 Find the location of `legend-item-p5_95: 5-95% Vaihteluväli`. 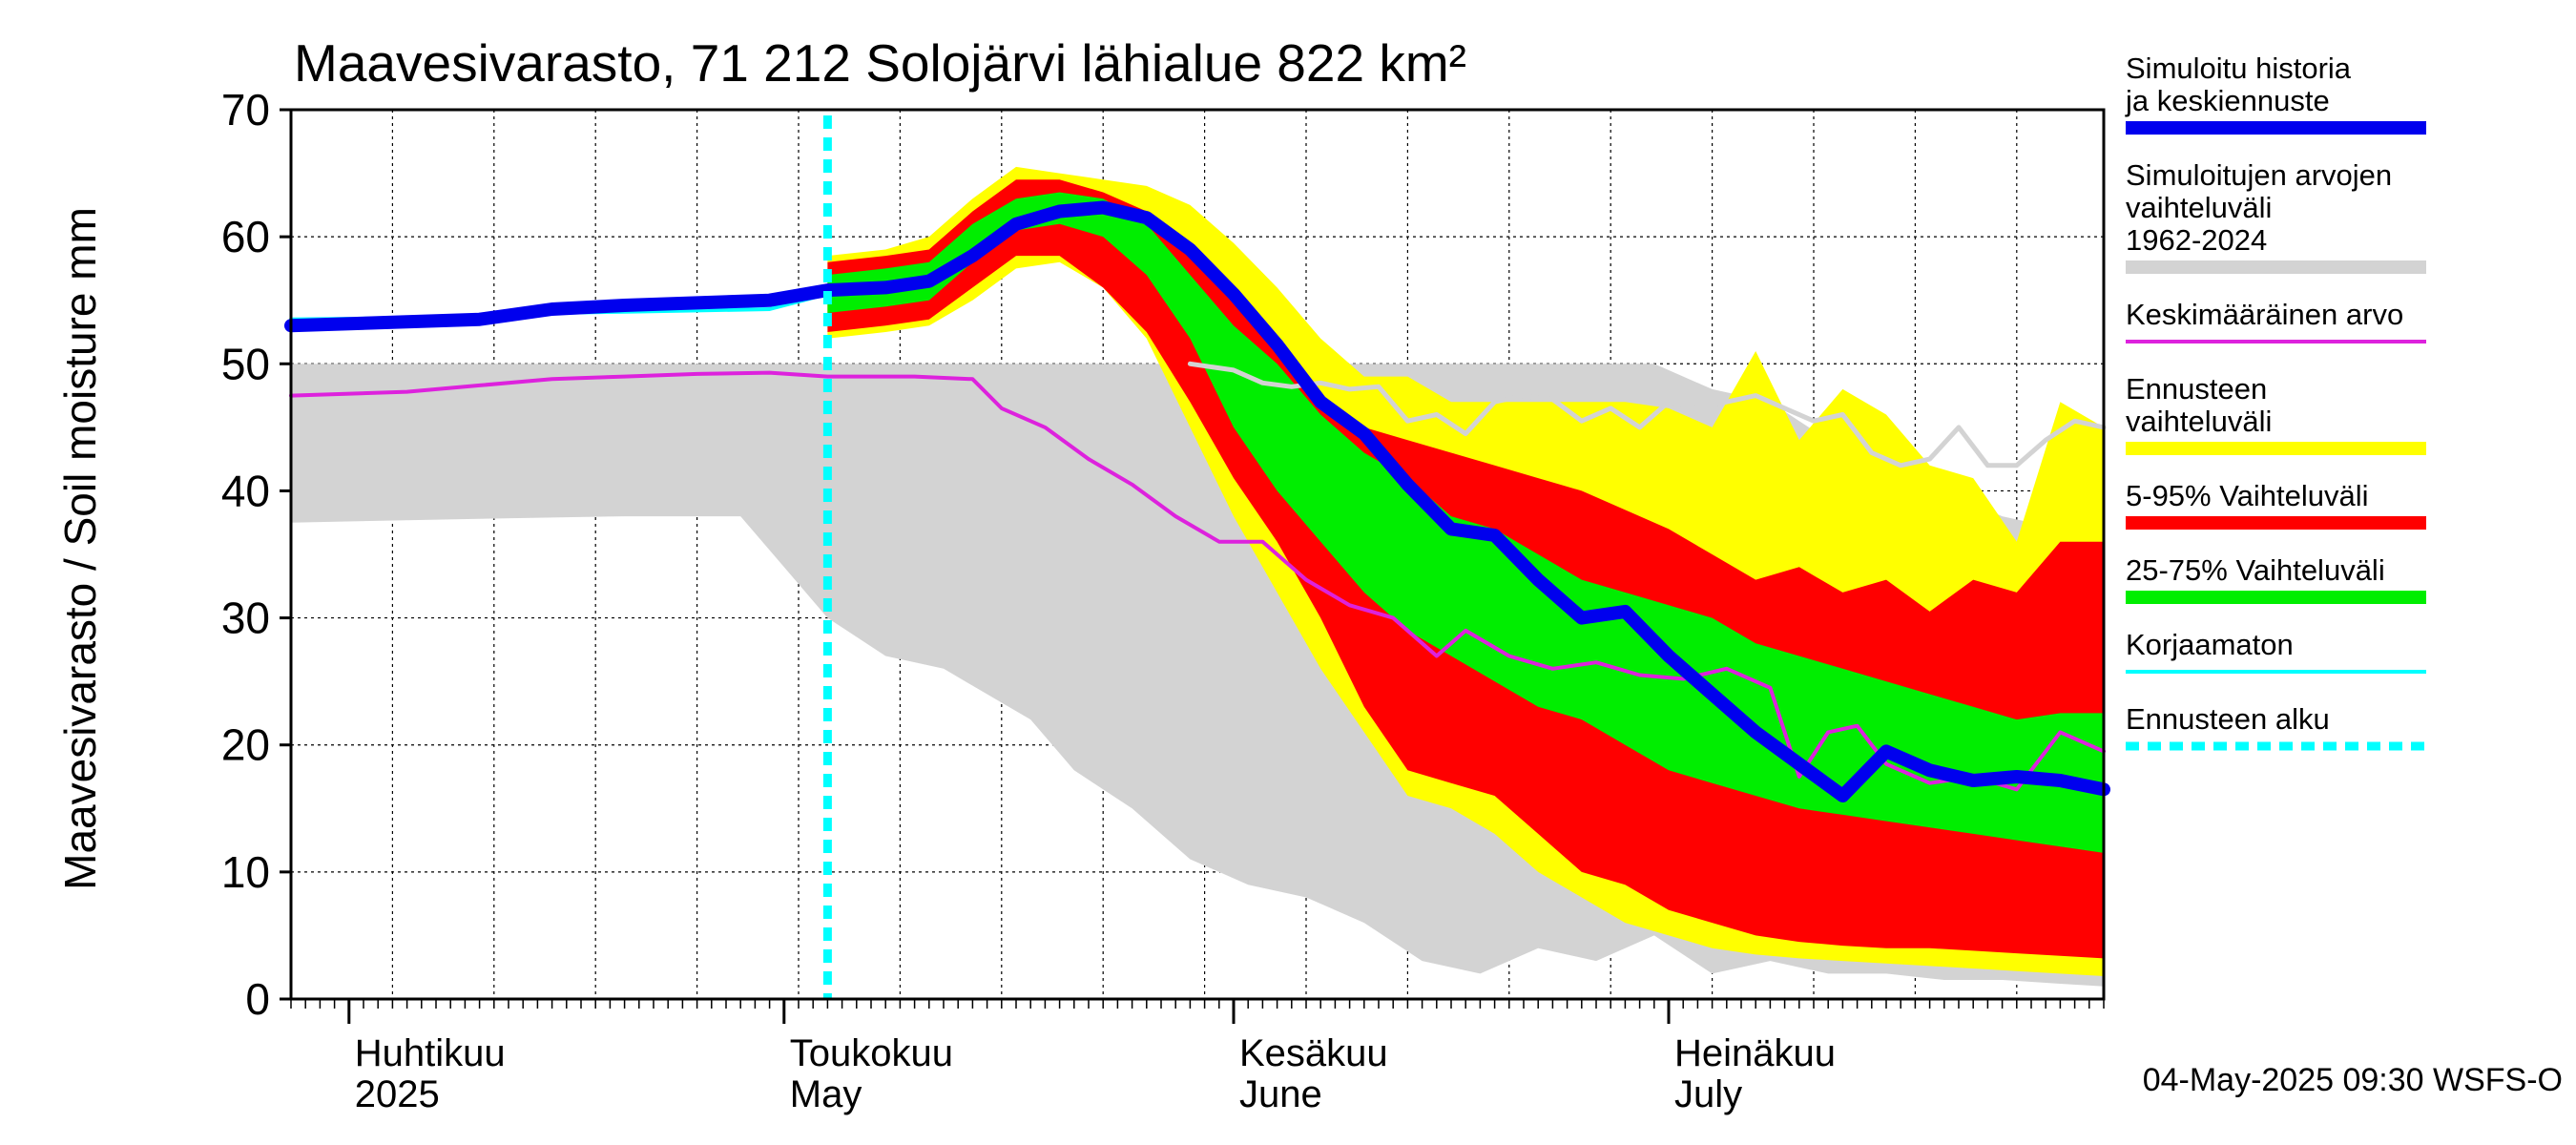

legend-item-p5_95: 5-95% Vaihteluväli is located at coordinates (2276, 505).